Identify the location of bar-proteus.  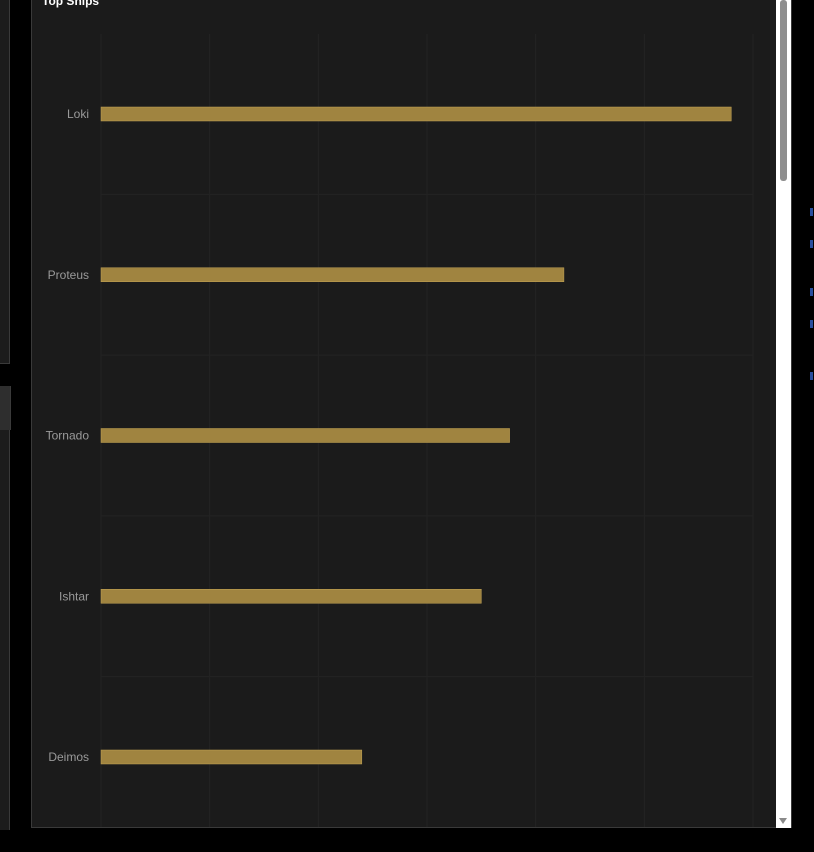
(332, 274).